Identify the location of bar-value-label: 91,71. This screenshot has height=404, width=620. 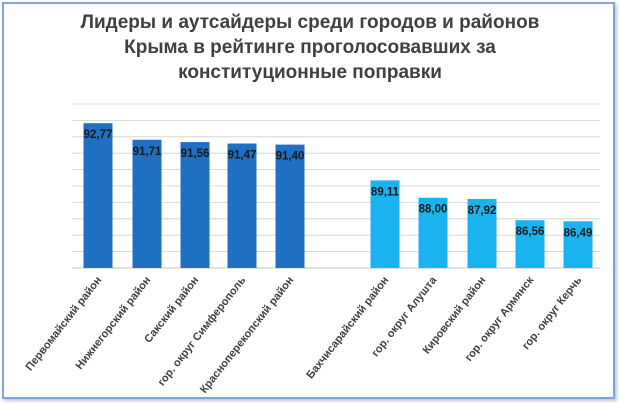
(147, 152).